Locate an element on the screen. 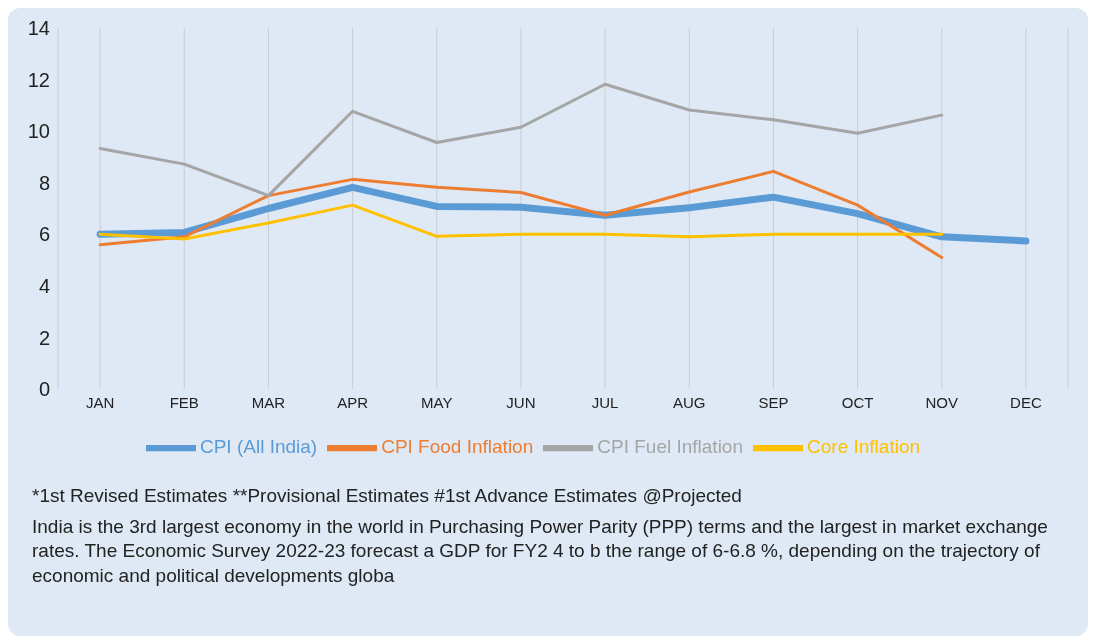 Image resolution: width=1096 pixels, height=644 pixels. legend-label: CPI Fuel Inflation is located at coordinates (670, 447).